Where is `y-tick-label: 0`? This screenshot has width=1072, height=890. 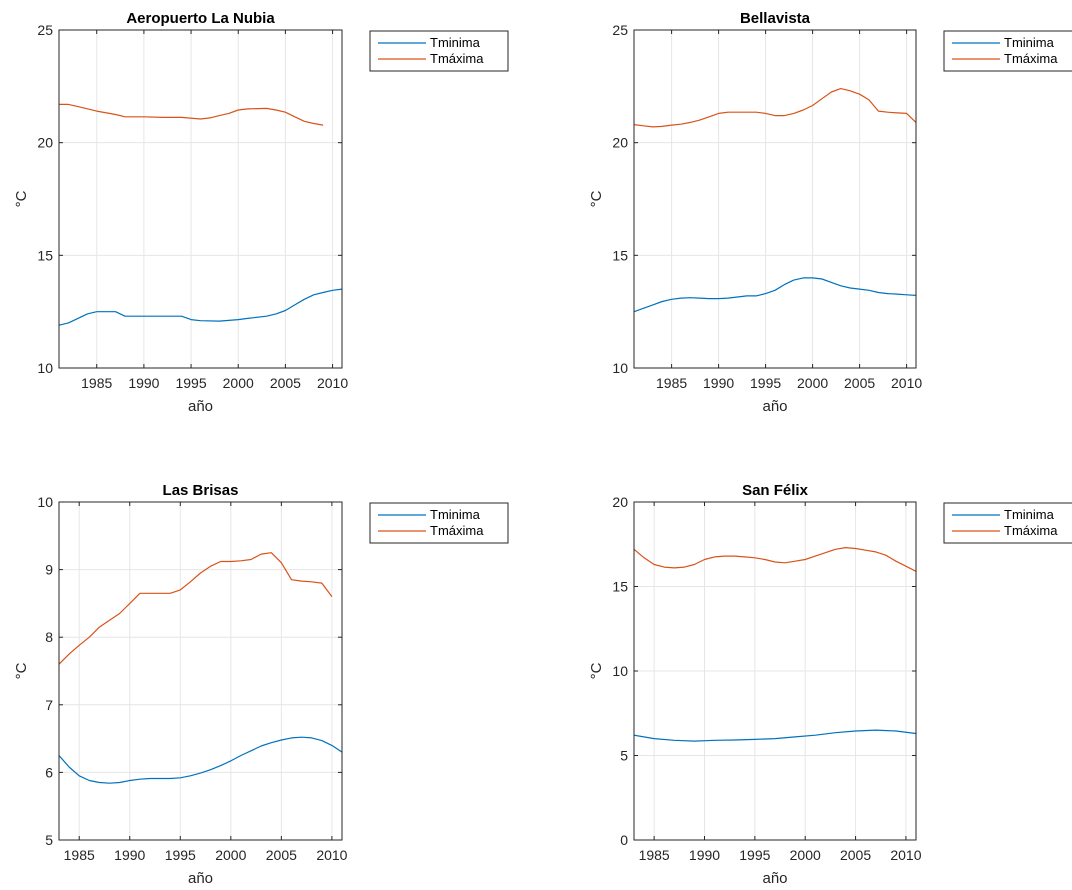 y-tick-label: 0 is located at coordinates (624, 840).